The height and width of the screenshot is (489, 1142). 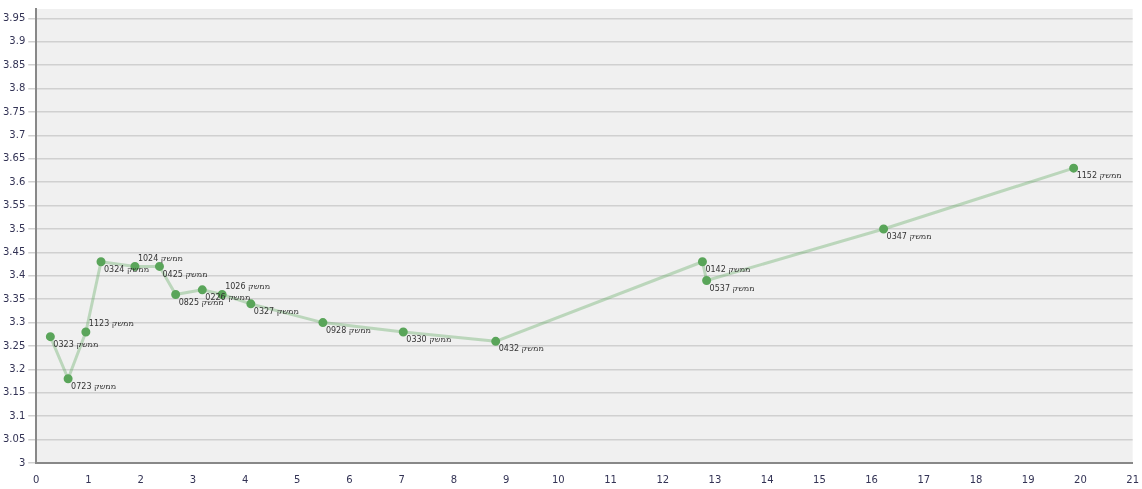 I want to click on x-tick-label: 6, so click(x=349, y=479).